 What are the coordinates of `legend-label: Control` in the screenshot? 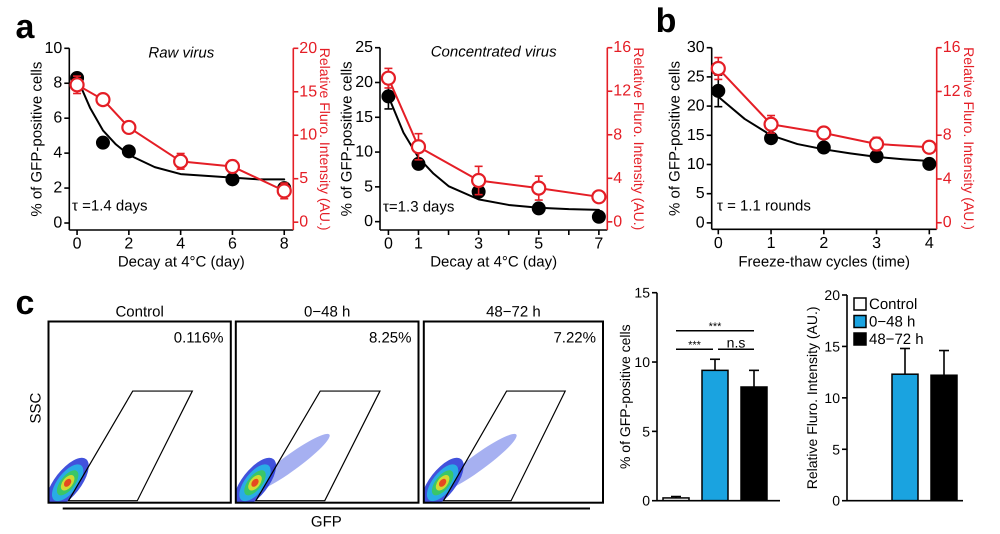 It's located at (893, 304).